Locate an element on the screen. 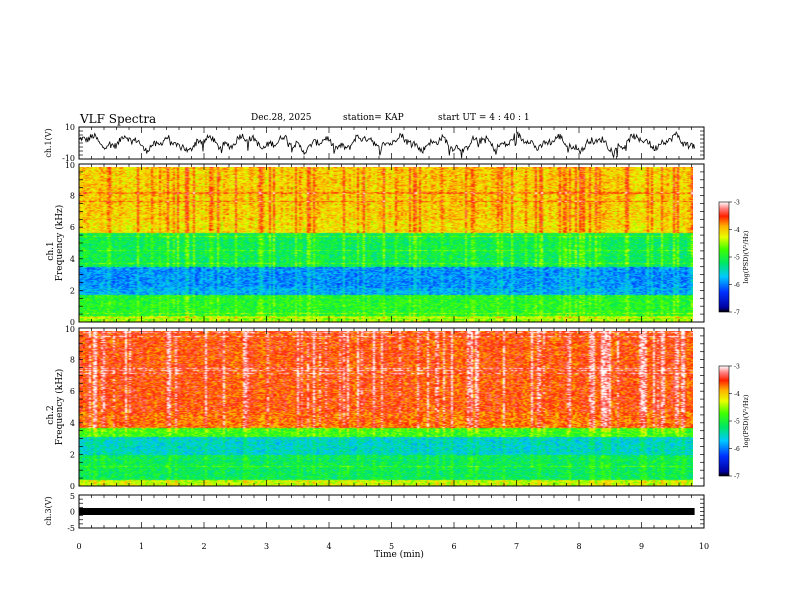 This screenshot has height=612, width=792. ch2-spec-ylabel-a: ch.2 is located at coordinates (51, 414).